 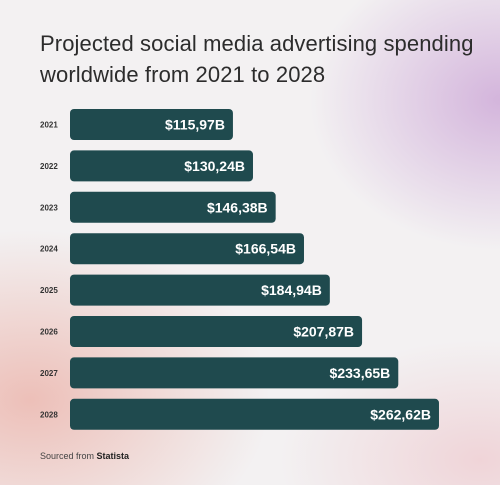 What do you see at coordinates (195, 125) in the screenshot?
I see `value-label-2021: $115,97B` at bounding box center [195, 125].